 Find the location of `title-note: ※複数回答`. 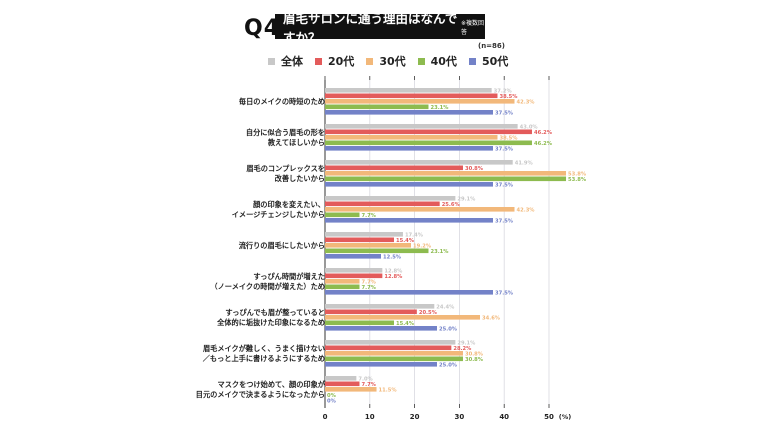

title-note: ※複数回答 is located at coordinates (473, 27).